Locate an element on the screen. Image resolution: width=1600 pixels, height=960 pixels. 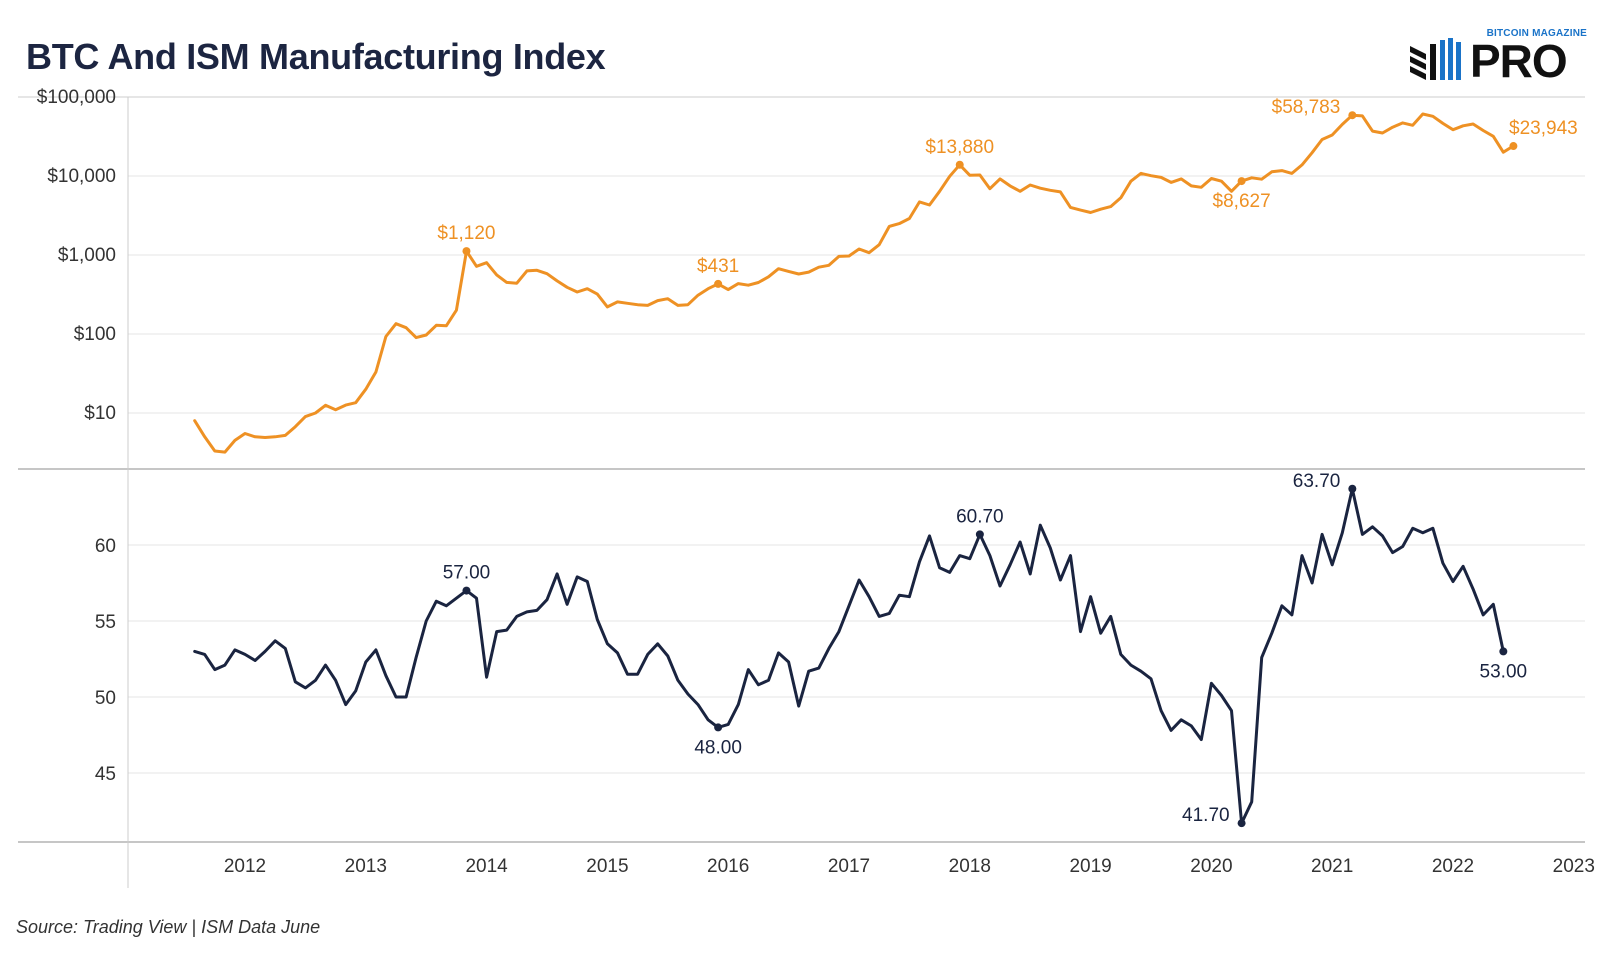
x-tick-label: 2021 is located at coordinates (1332, 866).